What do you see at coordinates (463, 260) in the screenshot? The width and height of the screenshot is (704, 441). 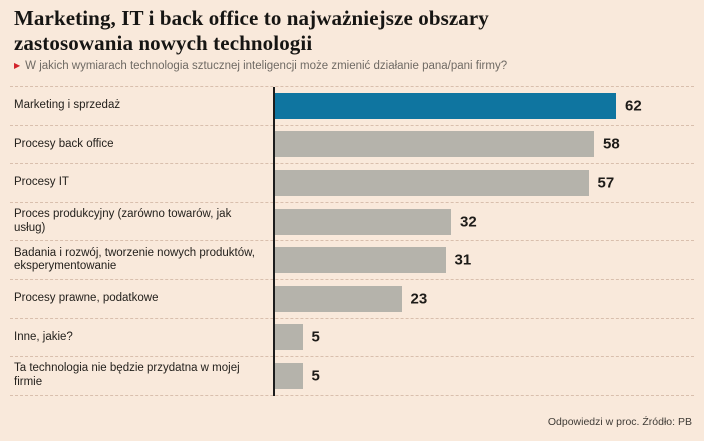 I see `value-label: 31` at bounding box center [463, 260].